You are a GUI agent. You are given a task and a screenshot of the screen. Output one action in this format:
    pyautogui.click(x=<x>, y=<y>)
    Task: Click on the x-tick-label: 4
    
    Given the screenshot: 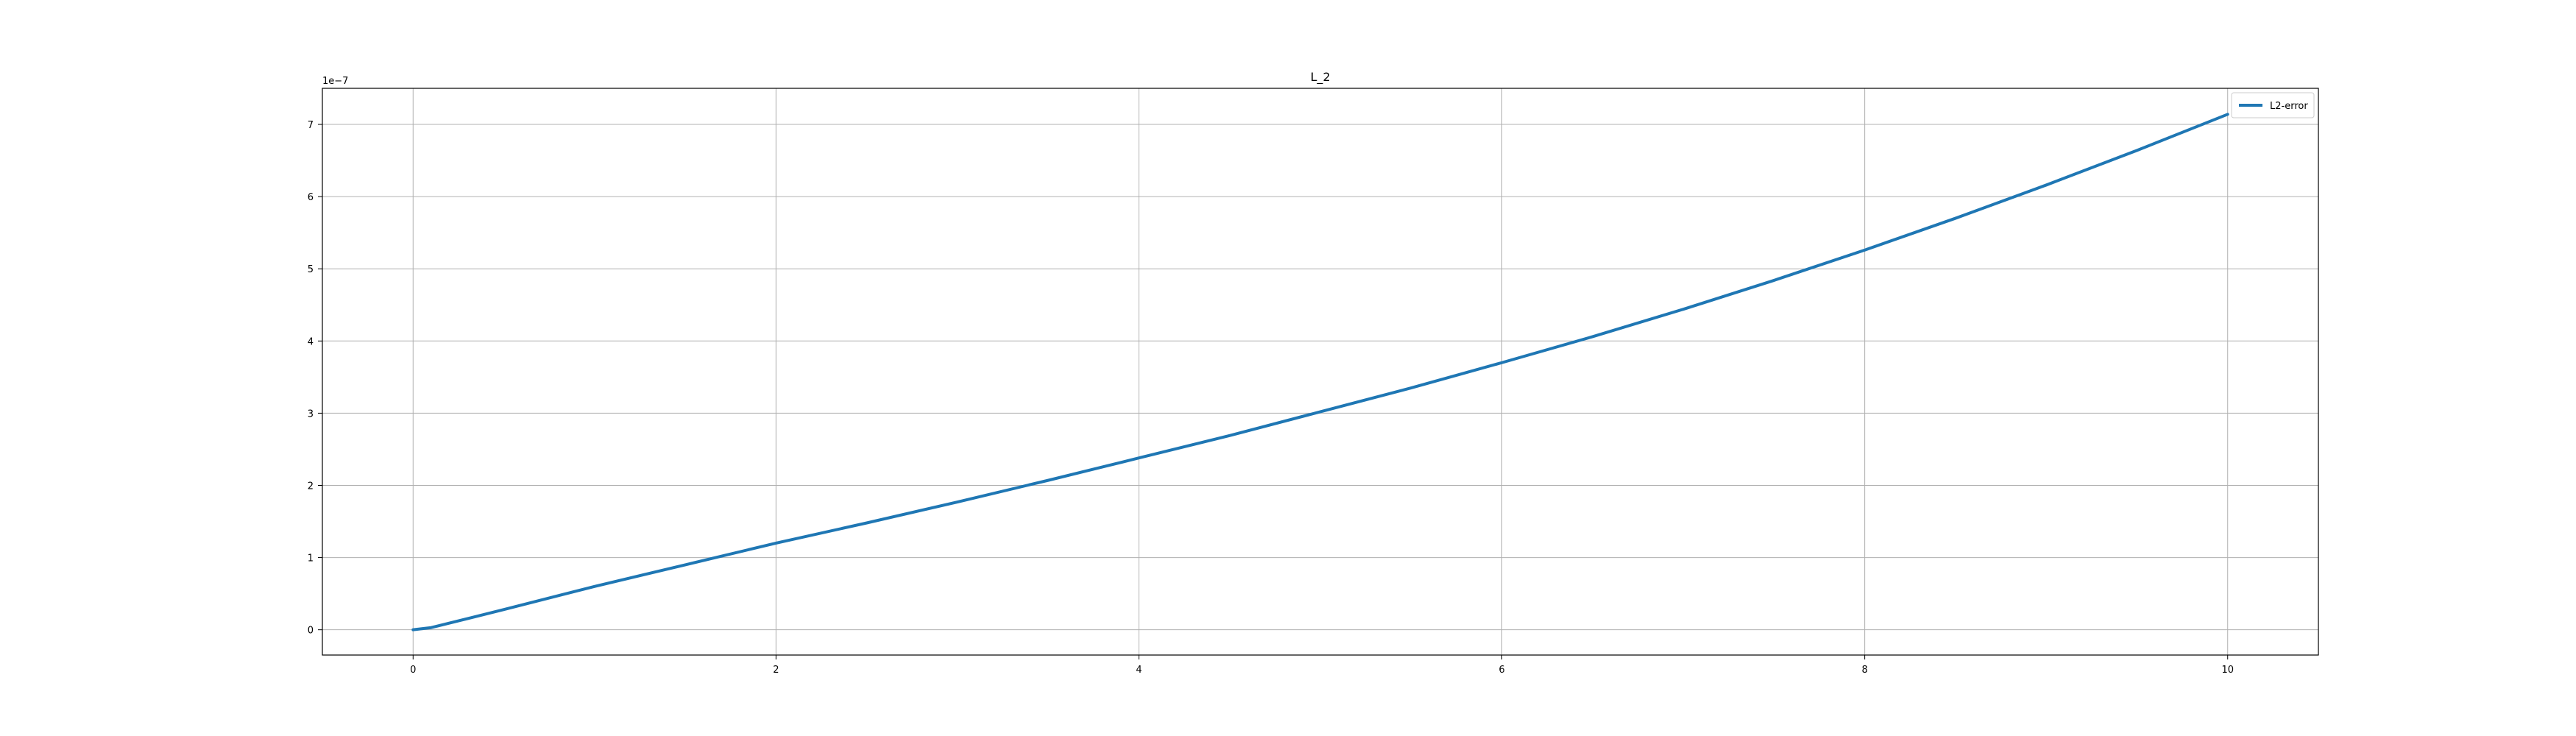 What is the action you would take?
    pyautogui.click(x=1139, y=670)
    